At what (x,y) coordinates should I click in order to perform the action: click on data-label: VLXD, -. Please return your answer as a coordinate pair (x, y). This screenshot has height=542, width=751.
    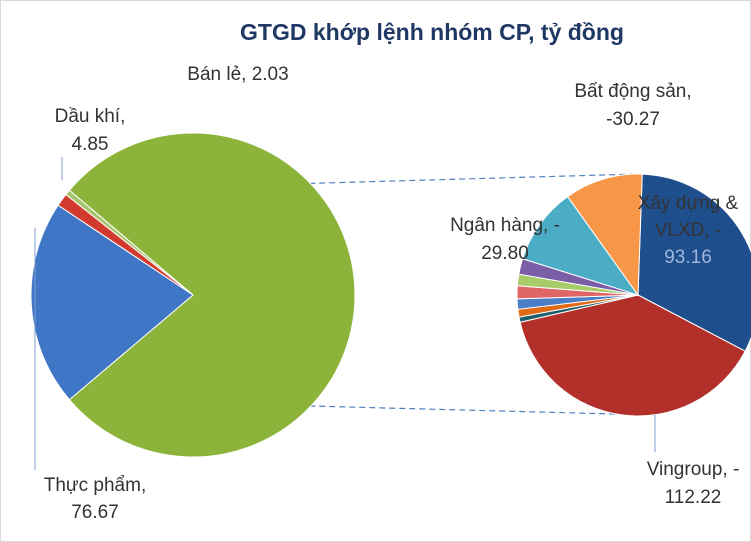
    Looking at the image, I should click on (688, 230).